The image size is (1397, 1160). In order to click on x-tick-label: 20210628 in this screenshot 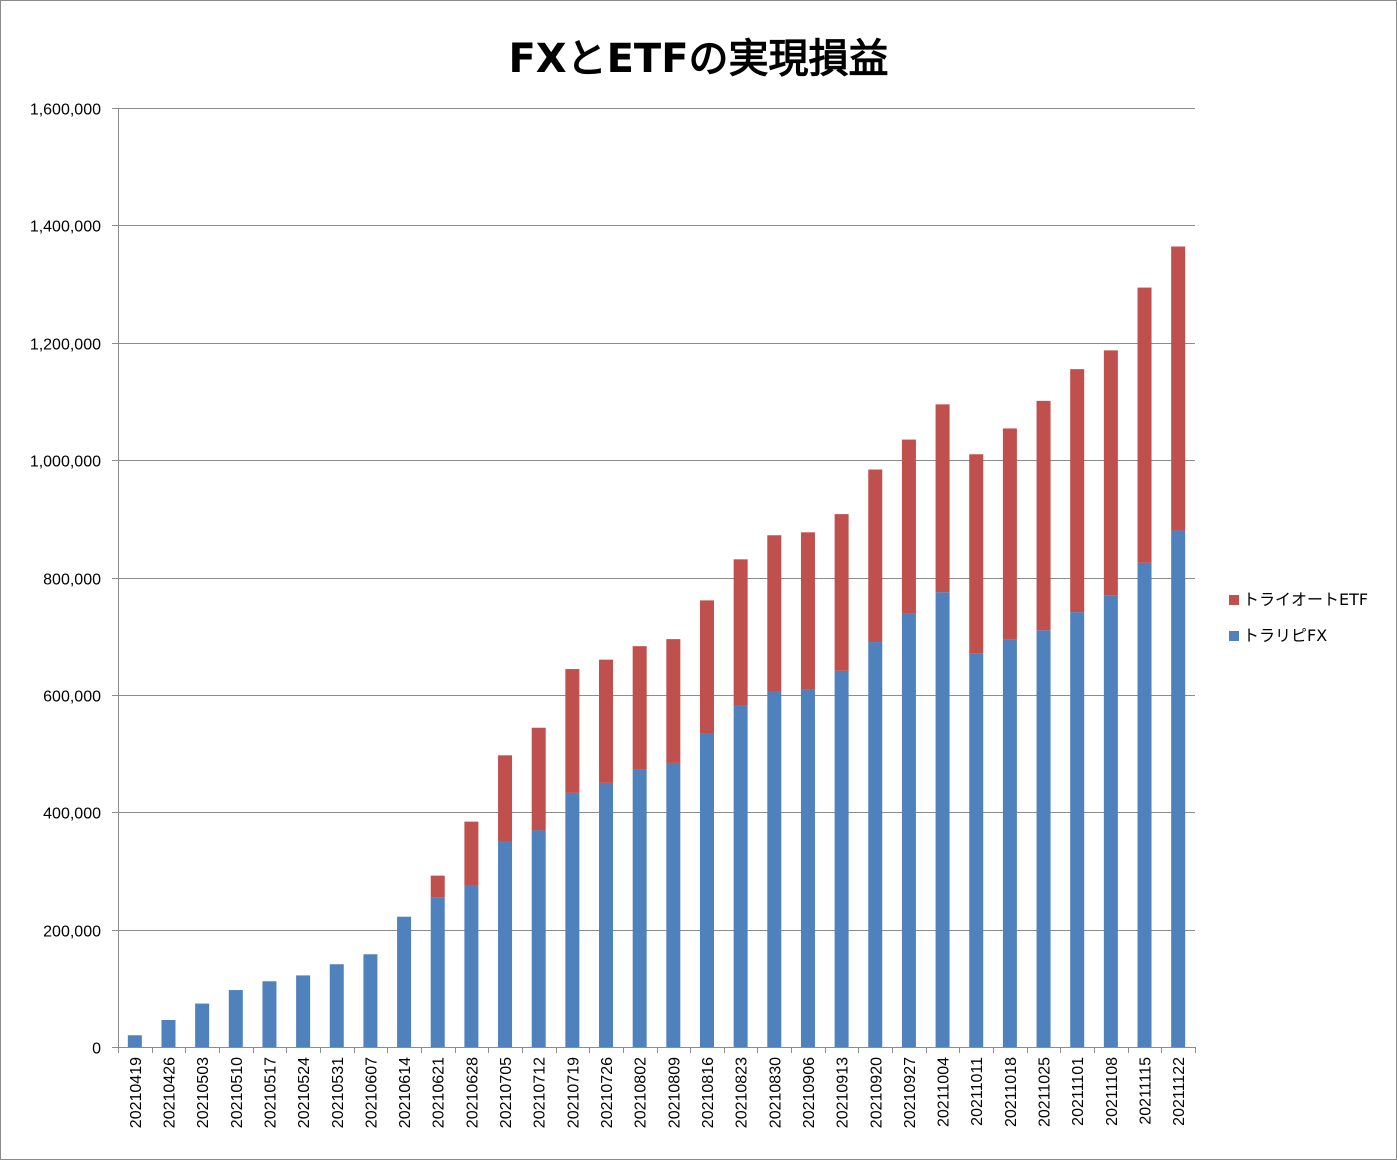, I will do `click(472, 1092)`.